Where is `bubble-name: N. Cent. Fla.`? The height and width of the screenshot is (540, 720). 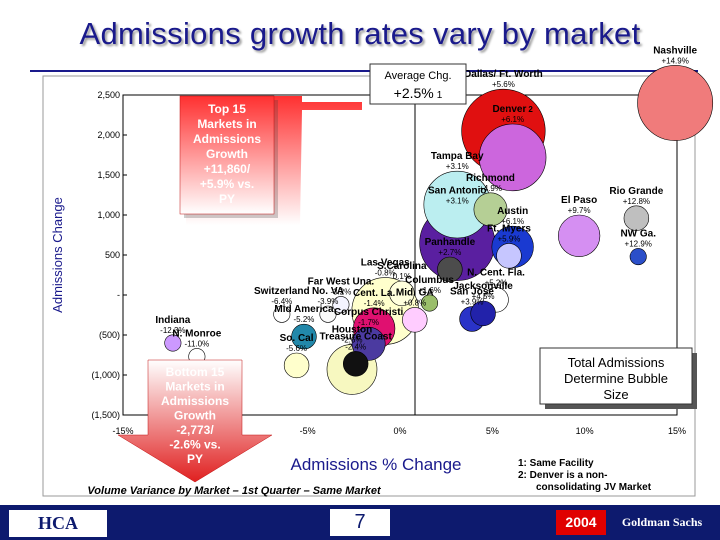
bubble-name: N. Cent. Fla. is located at coordinates (496, 272).